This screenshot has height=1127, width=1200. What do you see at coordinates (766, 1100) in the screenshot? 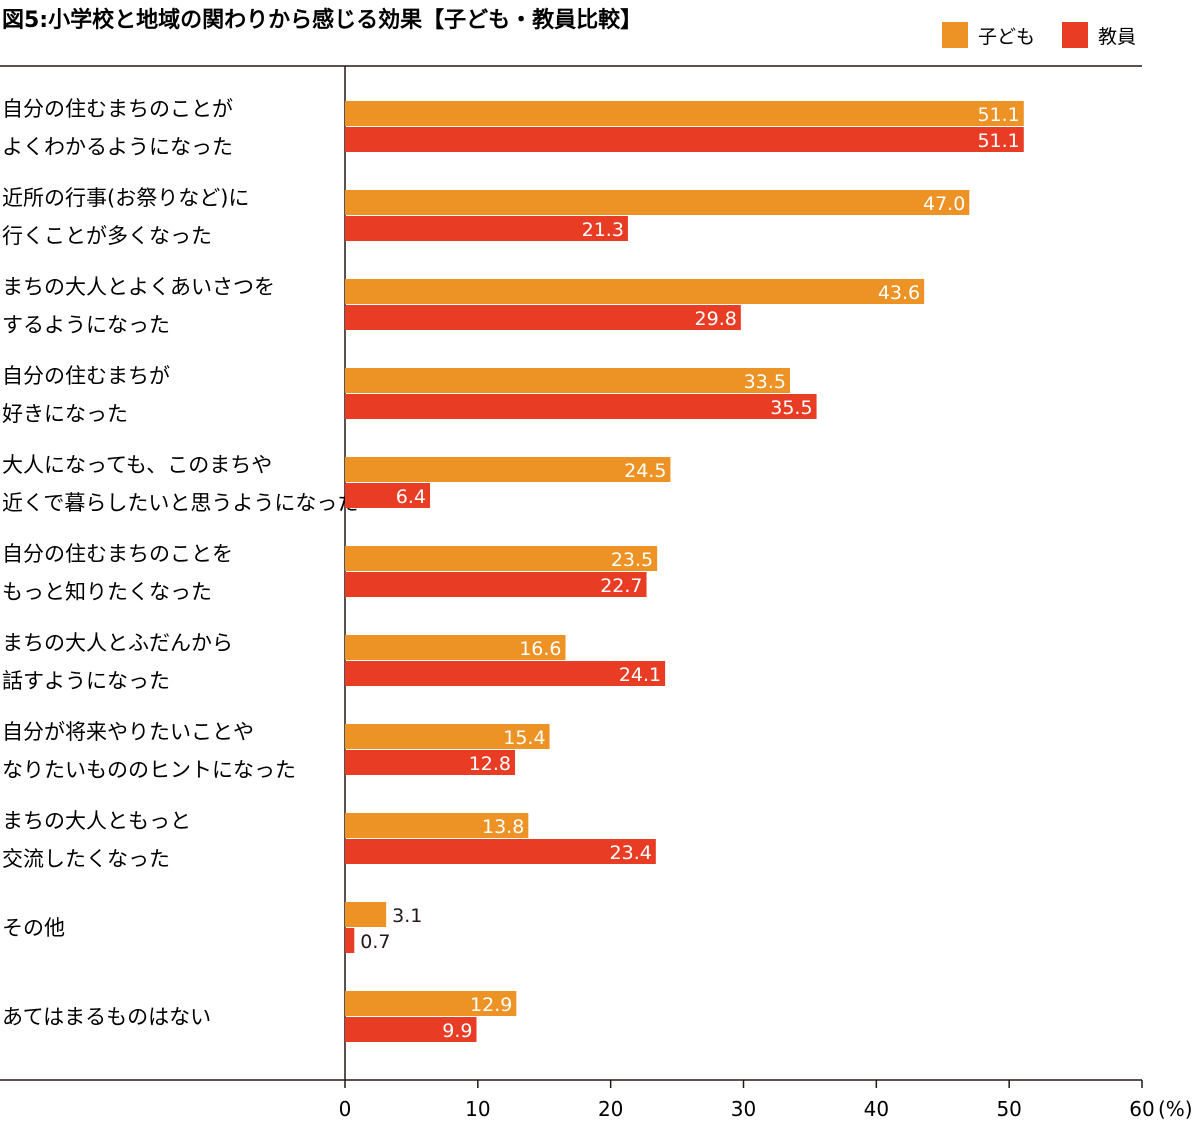
I see `x-axis: 0 10 20 30 40 50 60 (%)` at bounding box center [766, 1100].